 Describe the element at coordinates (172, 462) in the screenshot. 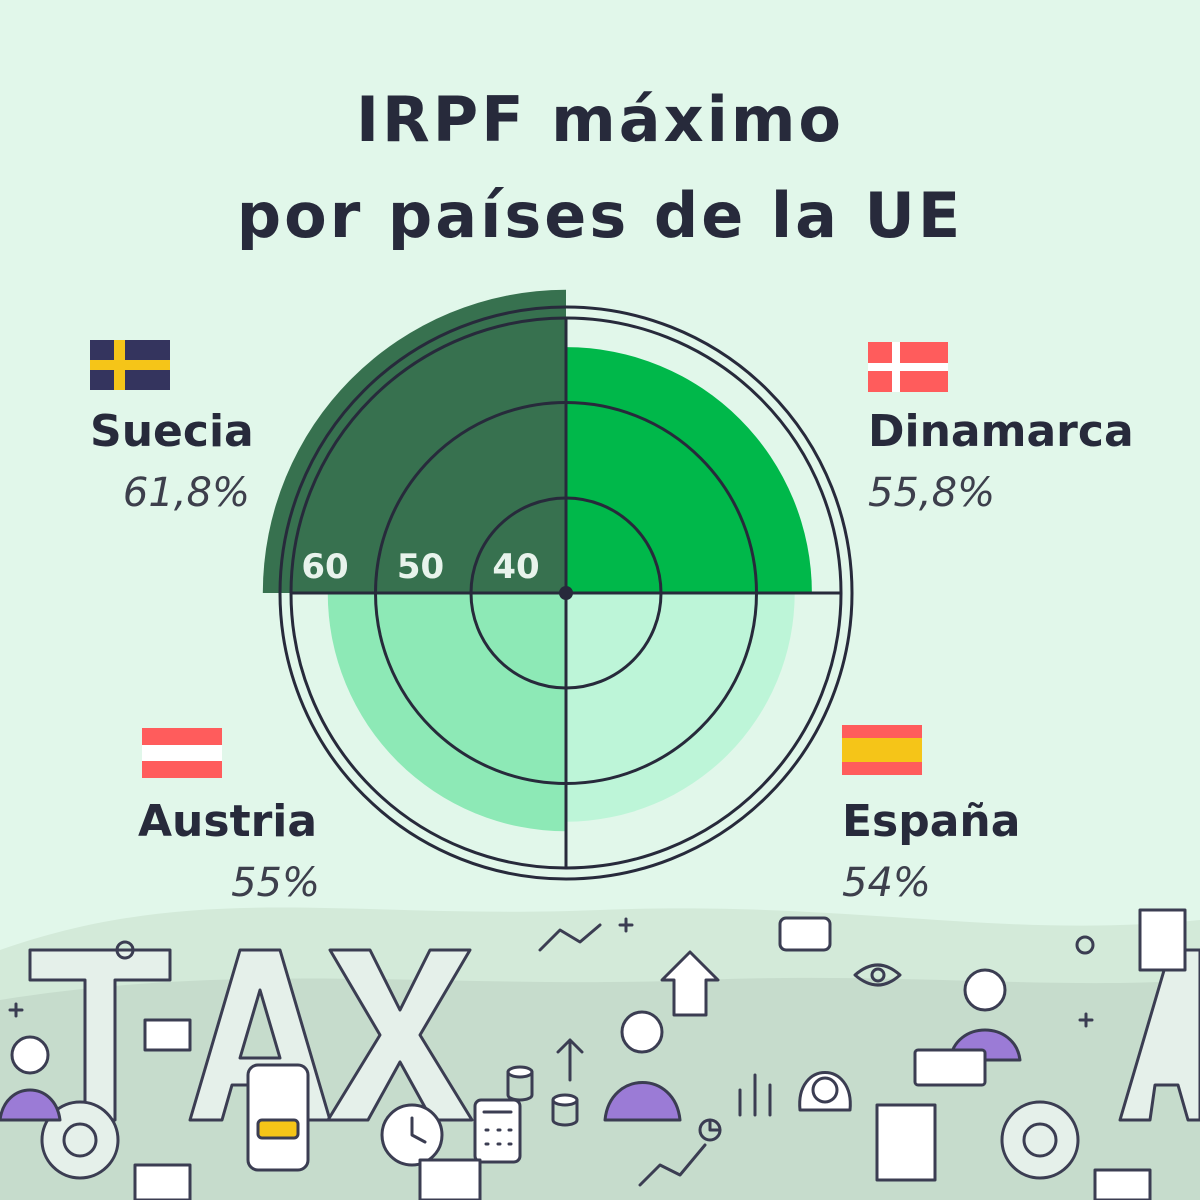

I see `country-suecia: Suecia 61,8%` at that location.